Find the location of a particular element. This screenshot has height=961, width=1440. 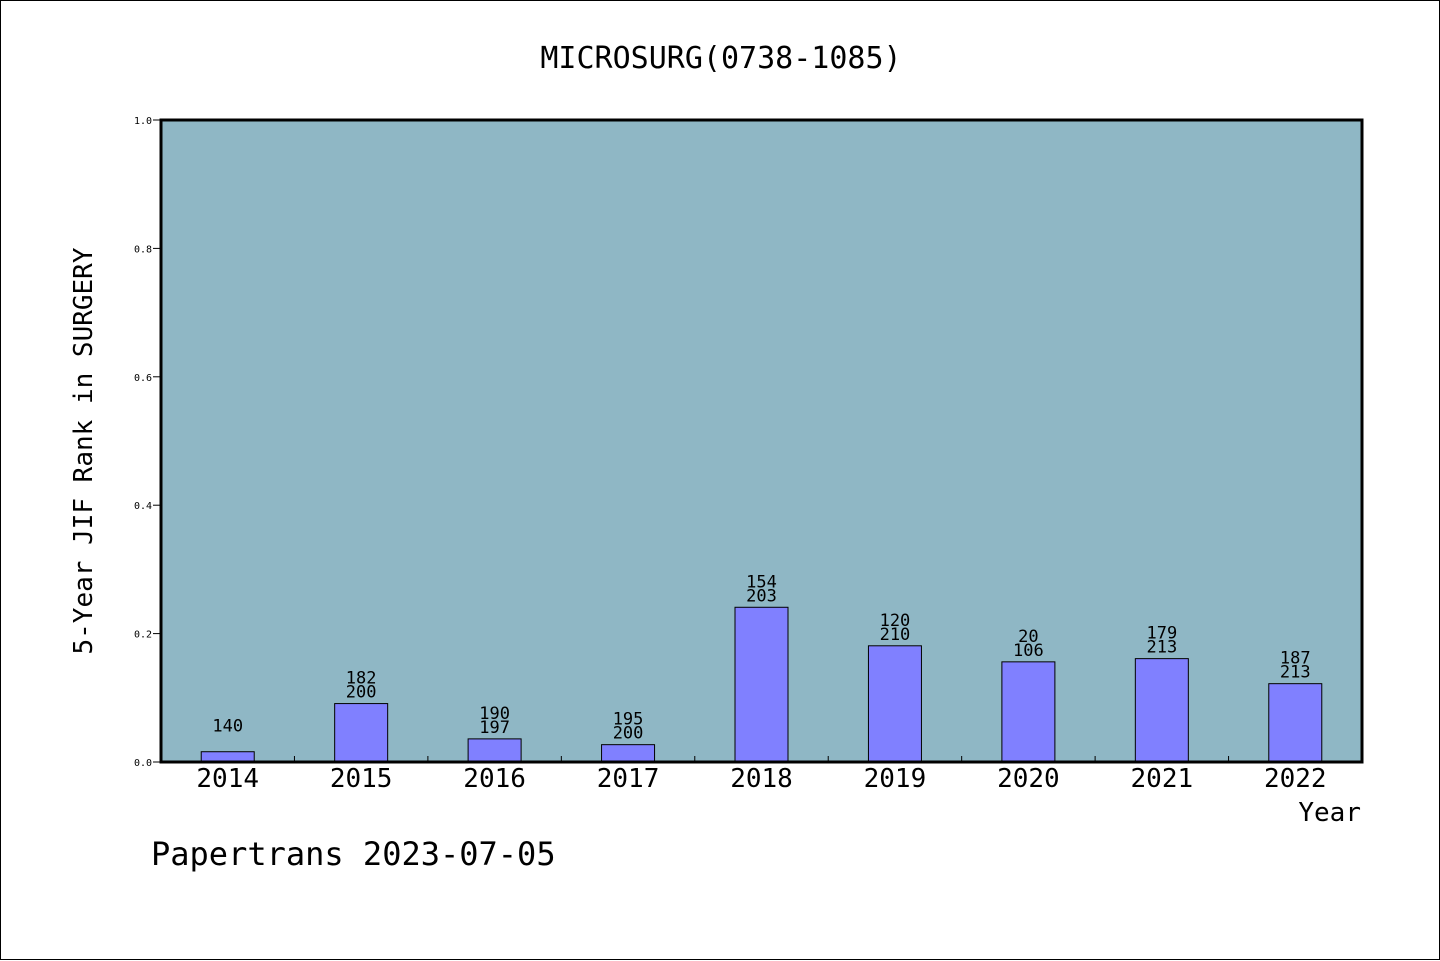

x-tick-label: 2016 is located at coordinates (494, 779).